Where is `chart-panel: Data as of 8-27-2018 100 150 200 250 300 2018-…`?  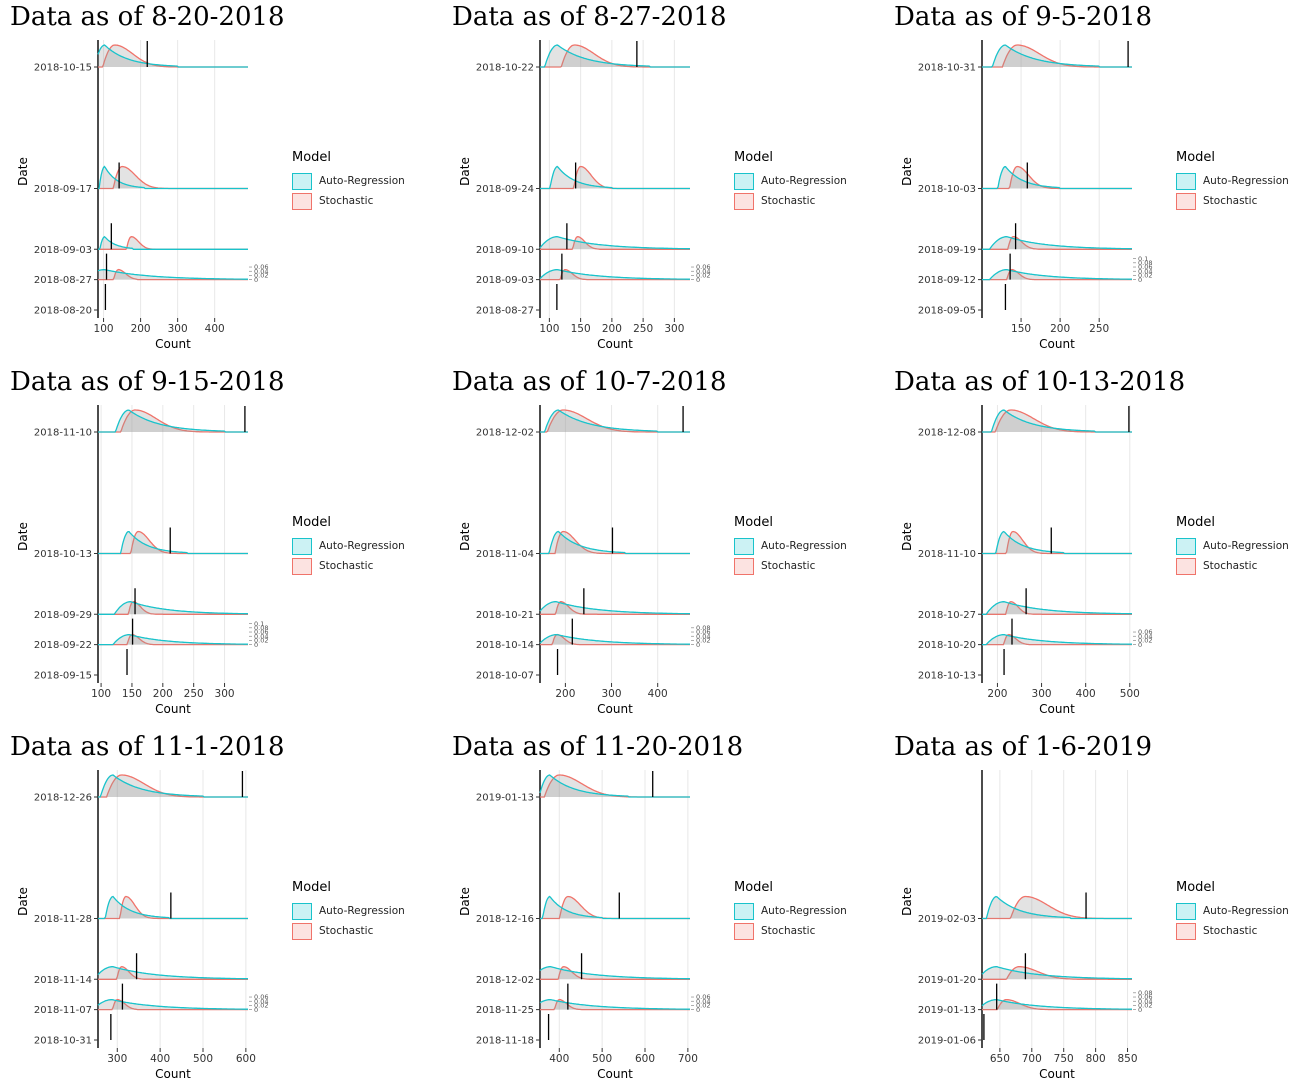
chart-panel: Data as of 8-27-2018 100 150 200 250 300 2018-… is located at coordinates (663, 180).